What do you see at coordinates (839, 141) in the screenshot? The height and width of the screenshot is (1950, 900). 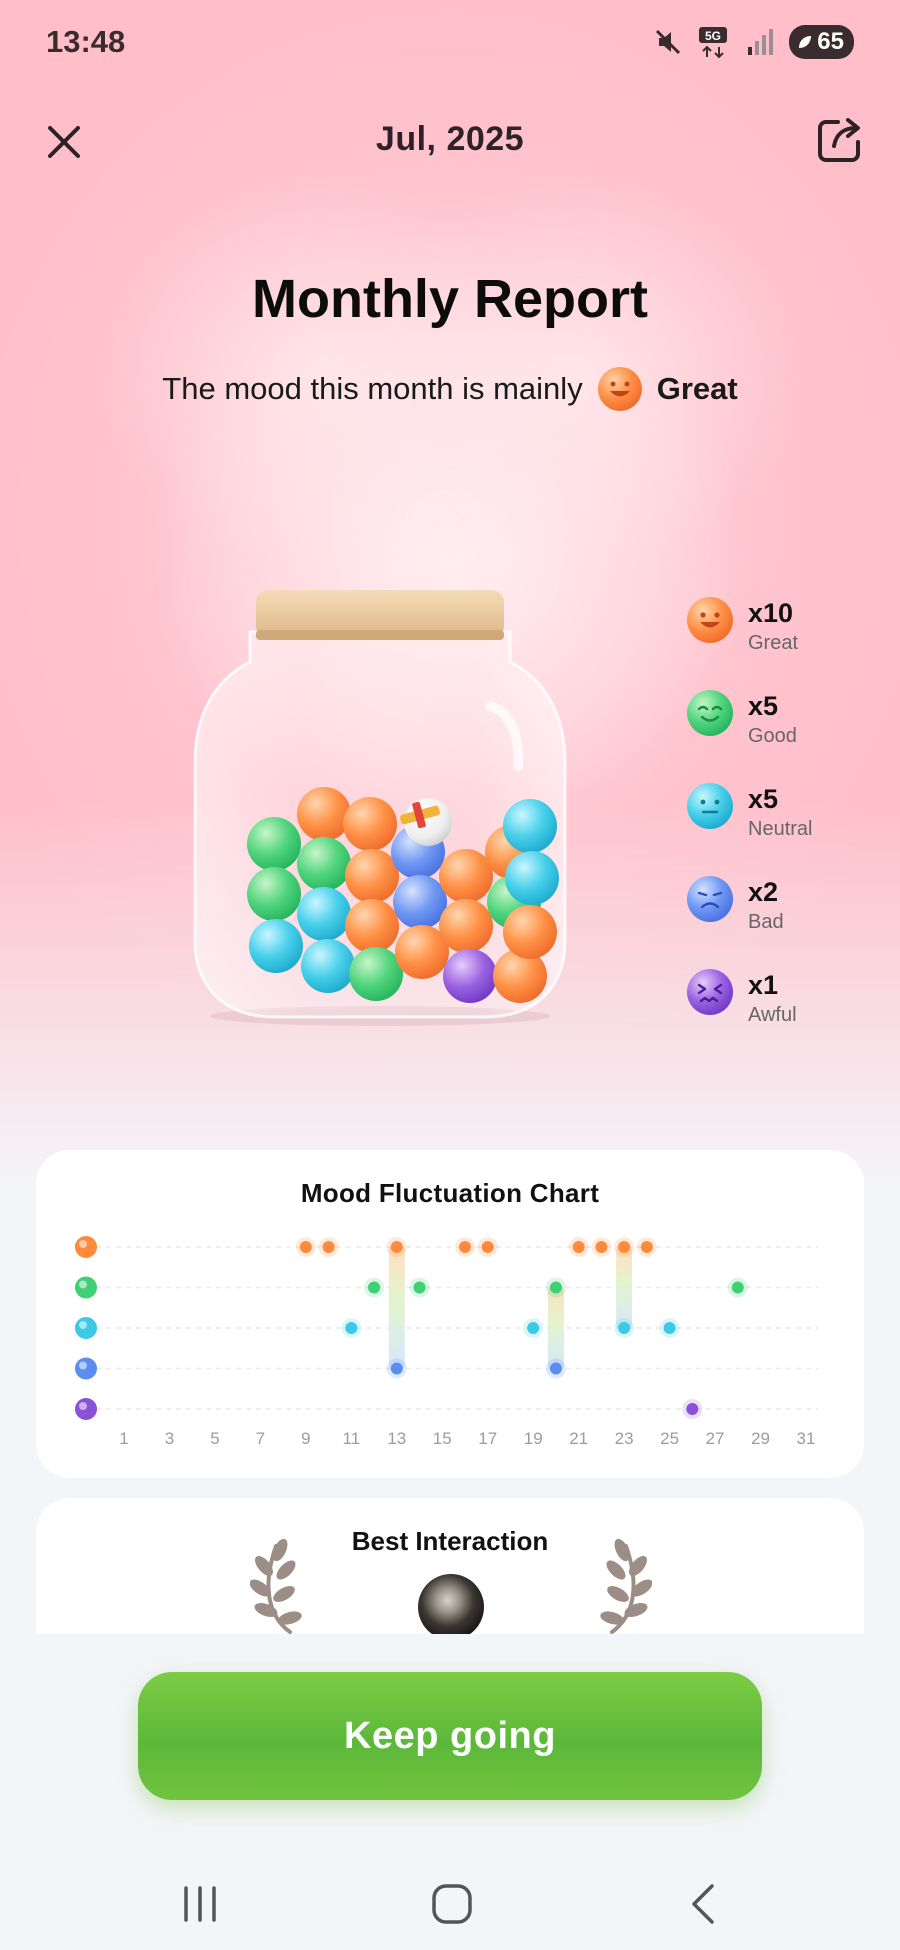 I see `share-icon` at bounding box center [839, 141].